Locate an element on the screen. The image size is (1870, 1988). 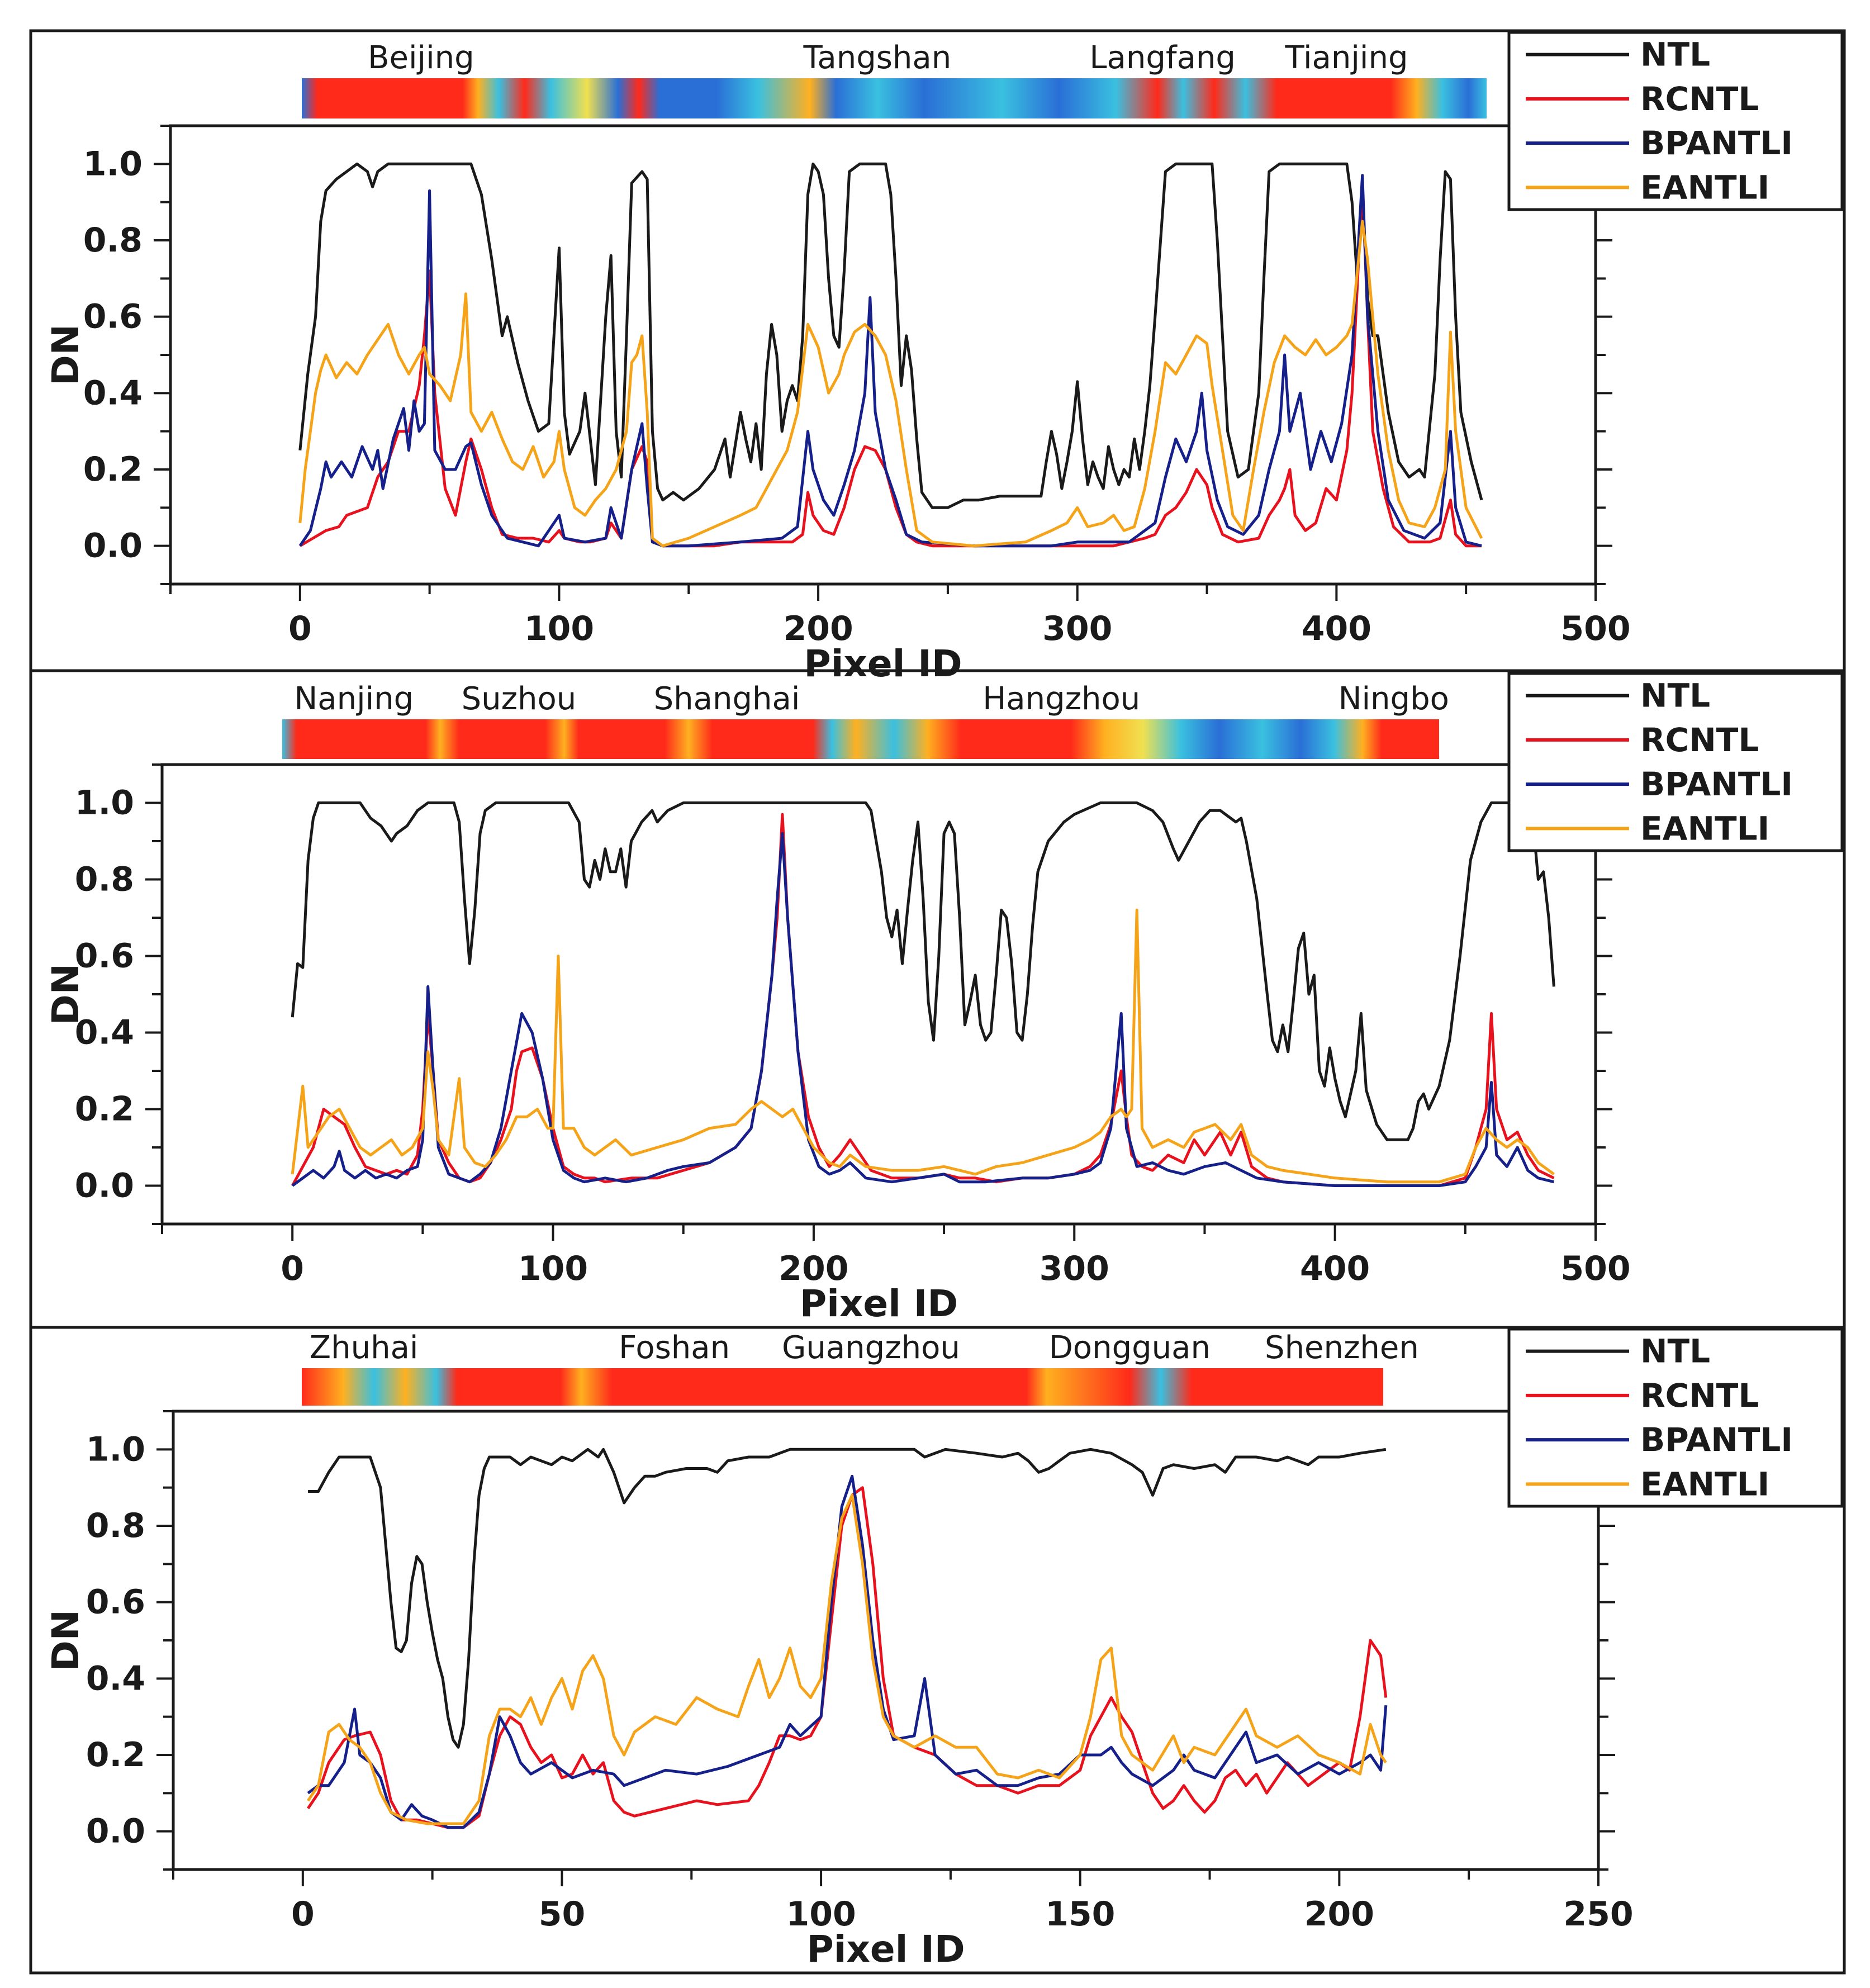
city-label: Guangzhou is located at coordinates (871, 1348).